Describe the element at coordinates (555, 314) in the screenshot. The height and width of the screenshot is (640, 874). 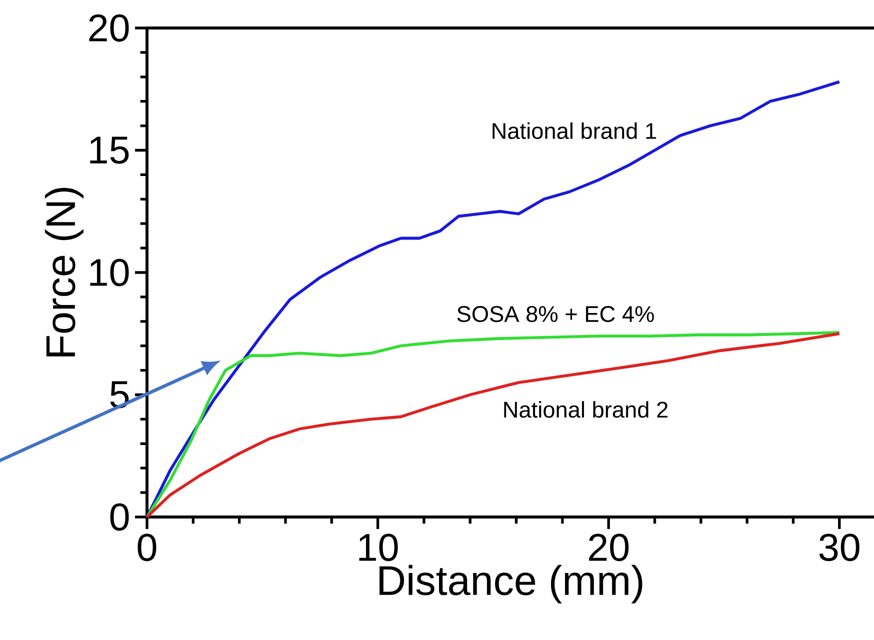
I see `series-label: SOSA 8% + EC 4%` at that location.